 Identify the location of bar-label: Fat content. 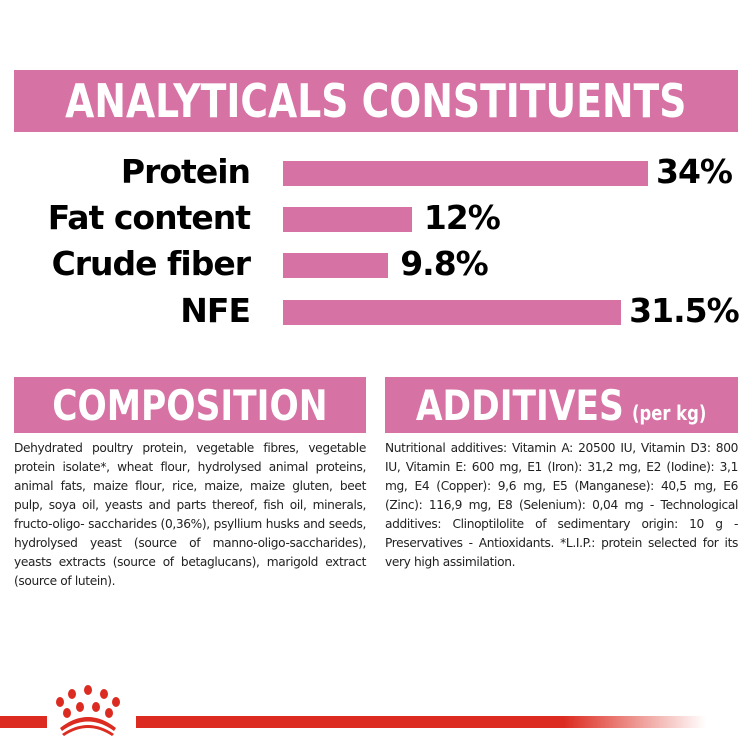
(149, 217).